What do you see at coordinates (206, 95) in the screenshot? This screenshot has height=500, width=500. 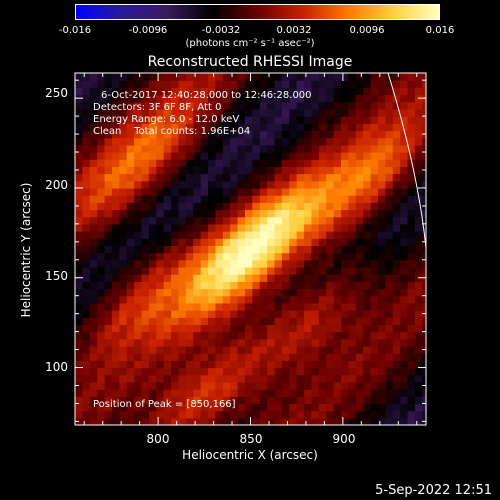 I see `observation-time: 6-Oct-2017 12:40:28.000 to 12:46:28.000` at bounding box center [206, 95].